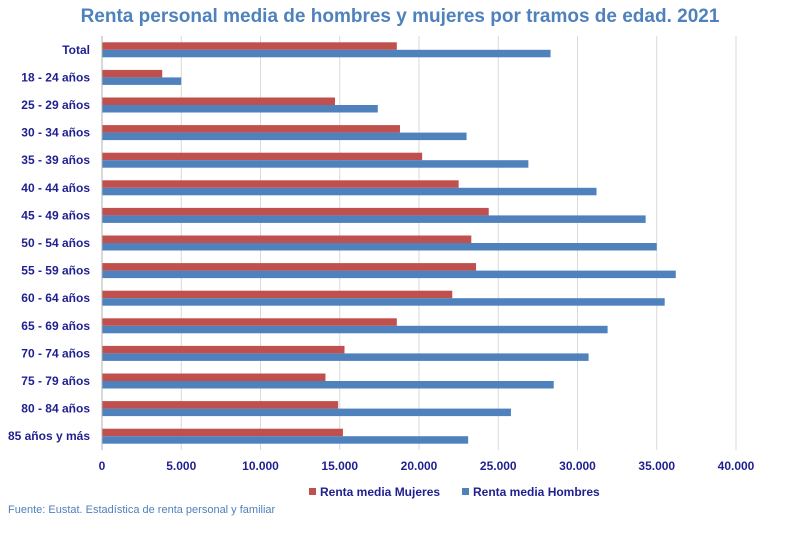 This screenshot has height=536, width=800. What do you see at coordinates (55, 326) in the screenshot?
I see `category-label: 65 - 69 años` at bounding box center [55, 326].